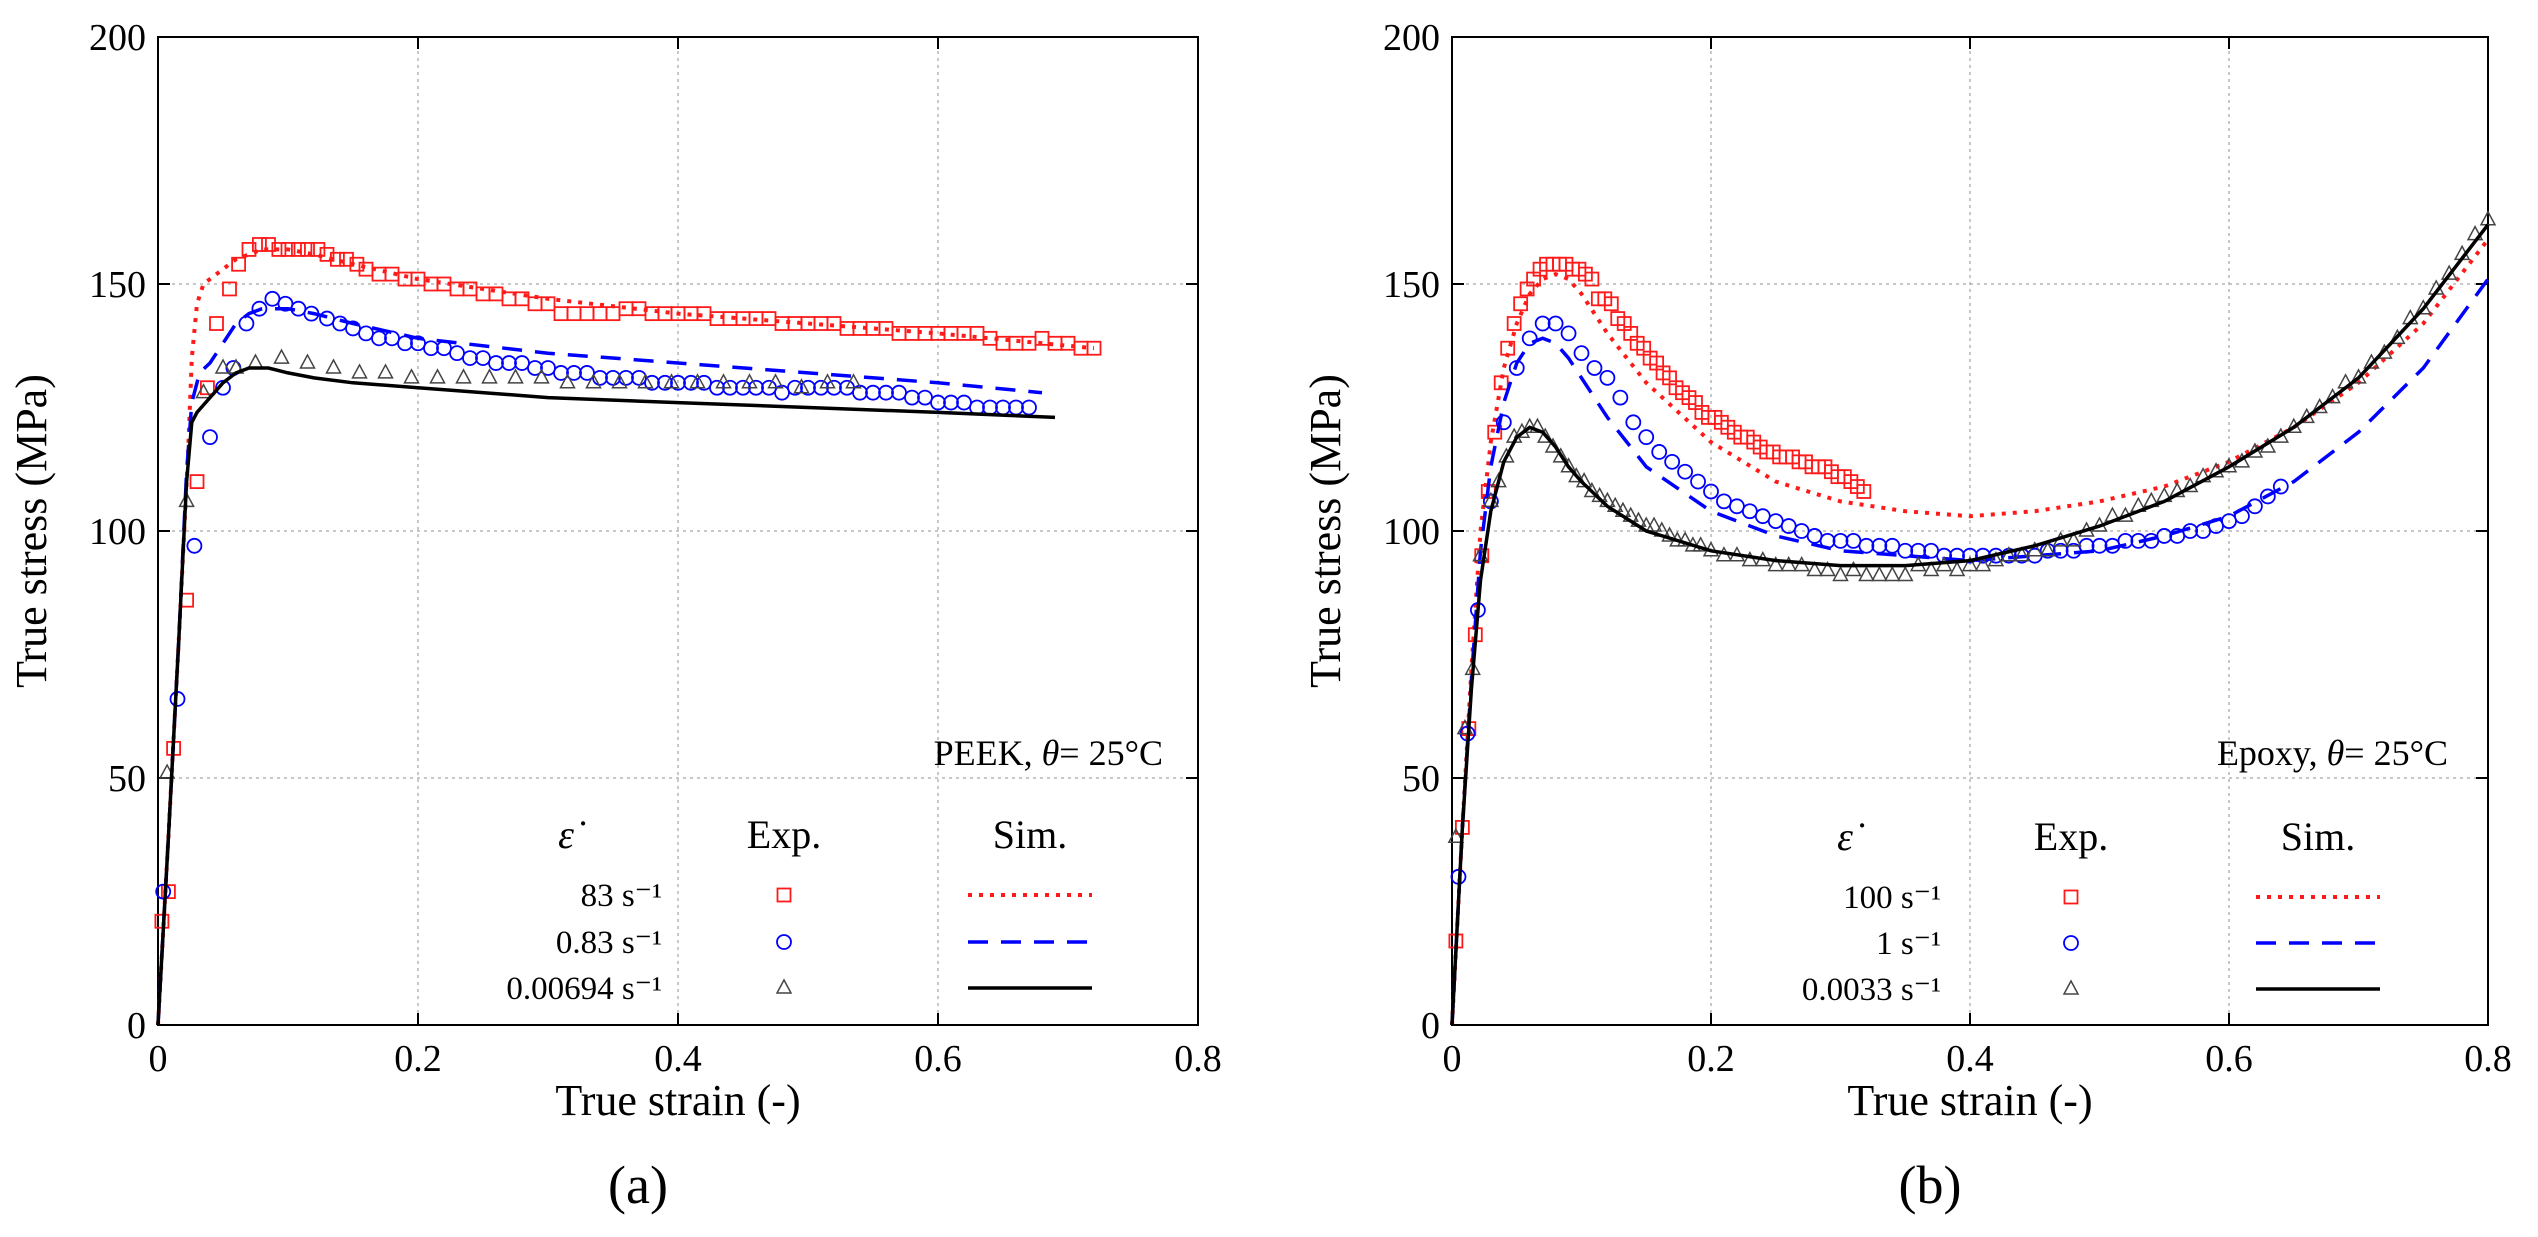 The image size is (2538, 1237). Describe the element at coordinates (638, 1185) in the screenshot. I see `panel-label: (a)` at that location.